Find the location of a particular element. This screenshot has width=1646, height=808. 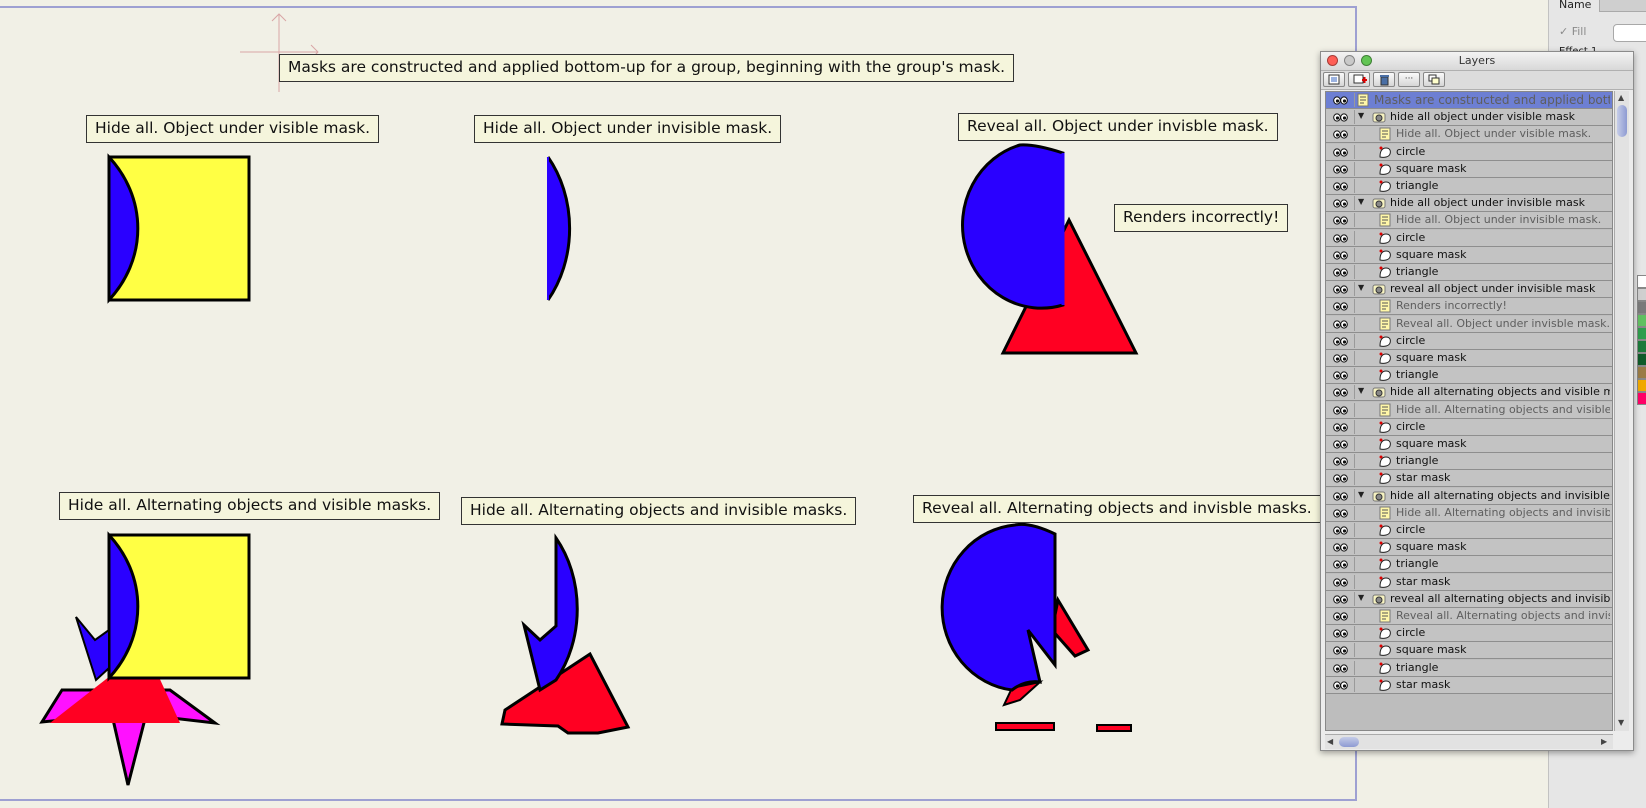

layer-group-row: ▼ reveal all object under invisible mask is located at coordinates (1469, 290).